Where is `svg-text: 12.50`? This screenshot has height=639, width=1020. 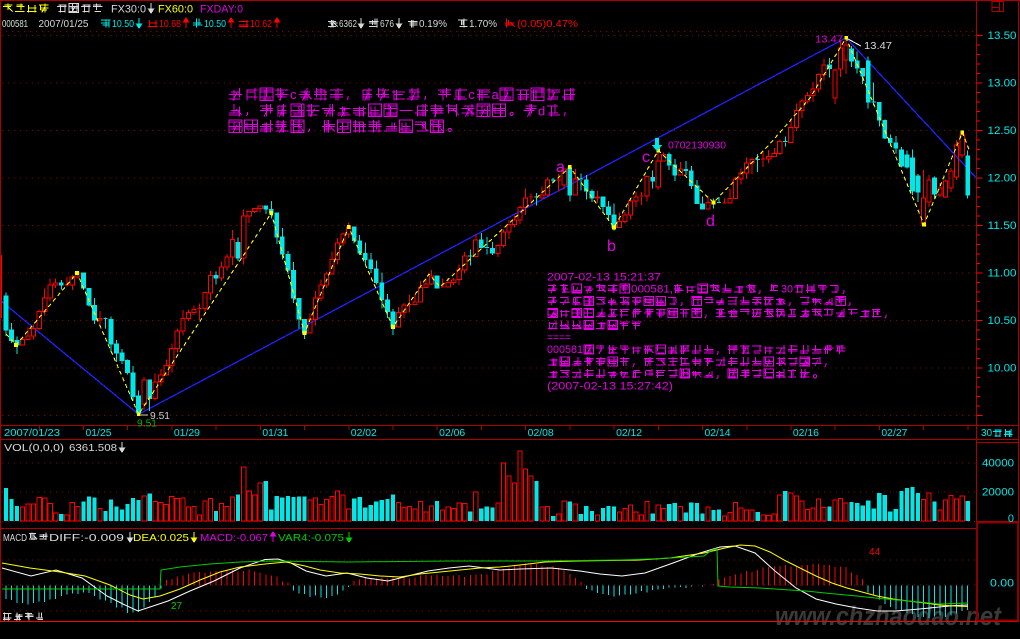 svg-text: 12.50 is located at coordinates (1002, 131).